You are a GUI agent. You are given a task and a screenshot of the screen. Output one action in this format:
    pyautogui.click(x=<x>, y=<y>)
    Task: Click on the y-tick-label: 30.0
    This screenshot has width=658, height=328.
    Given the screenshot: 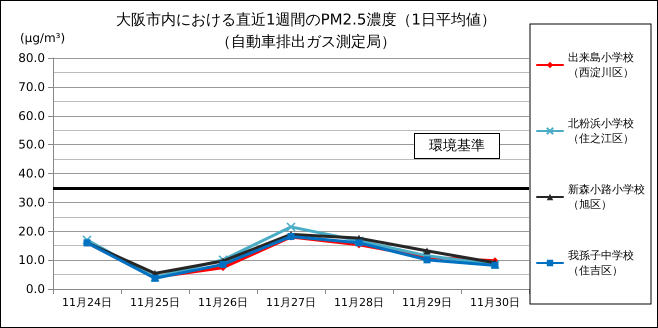 What is the action you would take?
    pyautogui.click(x=31, y=202)
    